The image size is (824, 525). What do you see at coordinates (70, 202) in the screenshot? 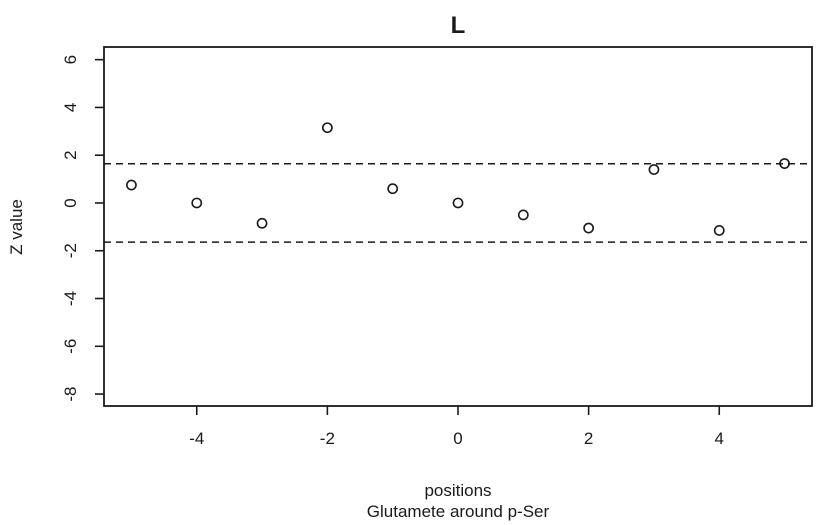
I see `y-tick-label: 0` at bounding box center [70, 202].